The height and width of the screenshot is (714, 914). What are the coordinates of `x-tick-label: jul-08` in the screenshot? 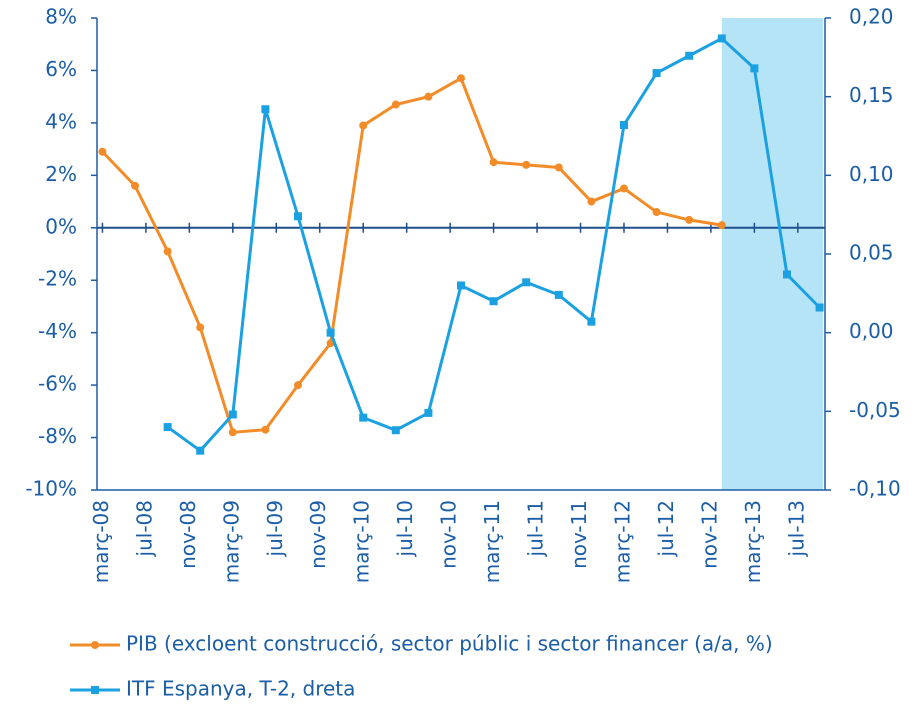 It's located at (144, 528).